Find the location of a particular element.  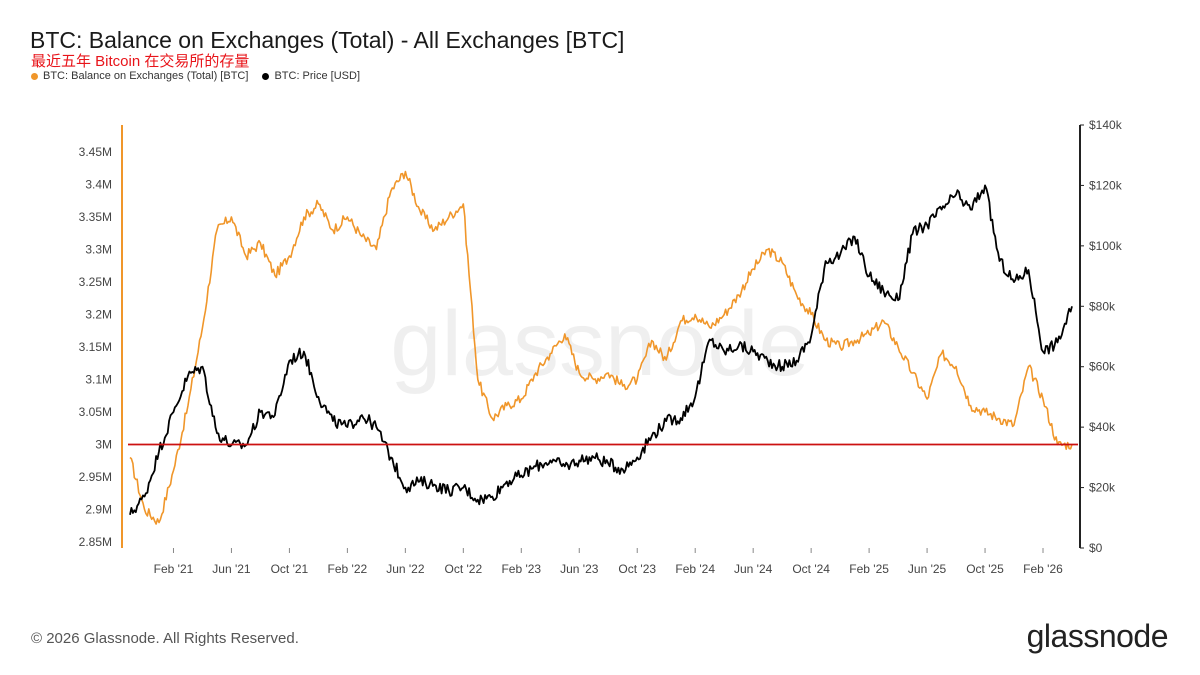

x-tick-label: Jun '23 is located at coordinates (579, 569).